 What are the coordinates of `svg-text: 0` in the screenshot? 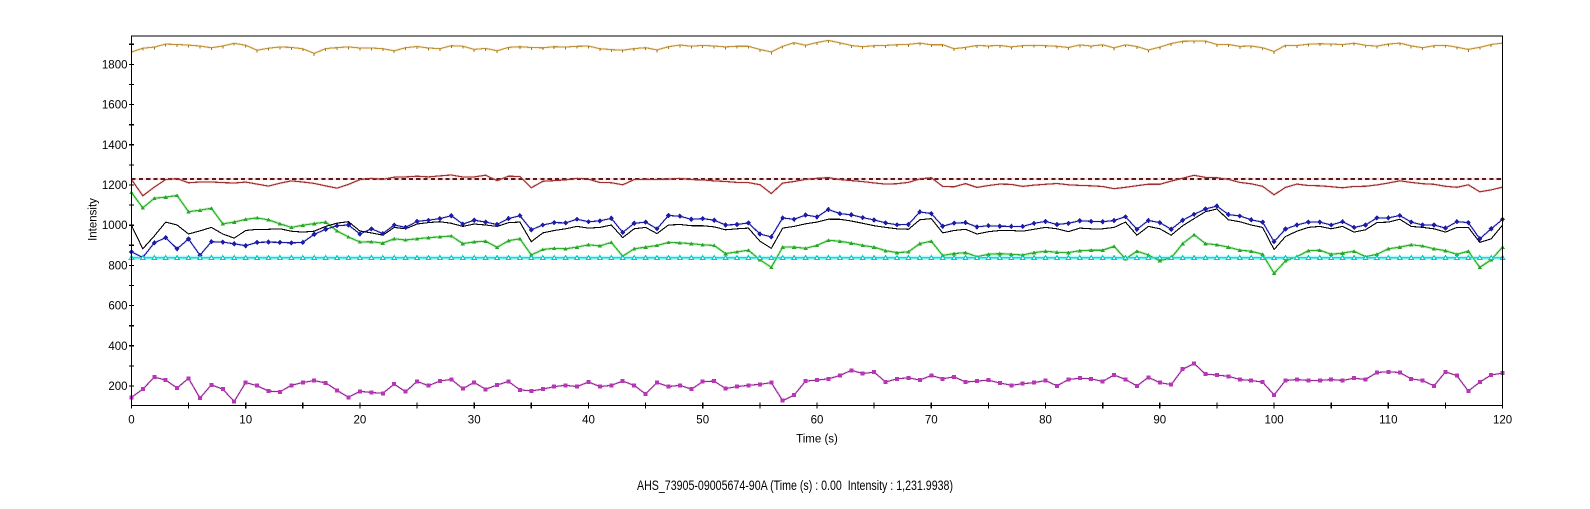 It's located at (131, 421).